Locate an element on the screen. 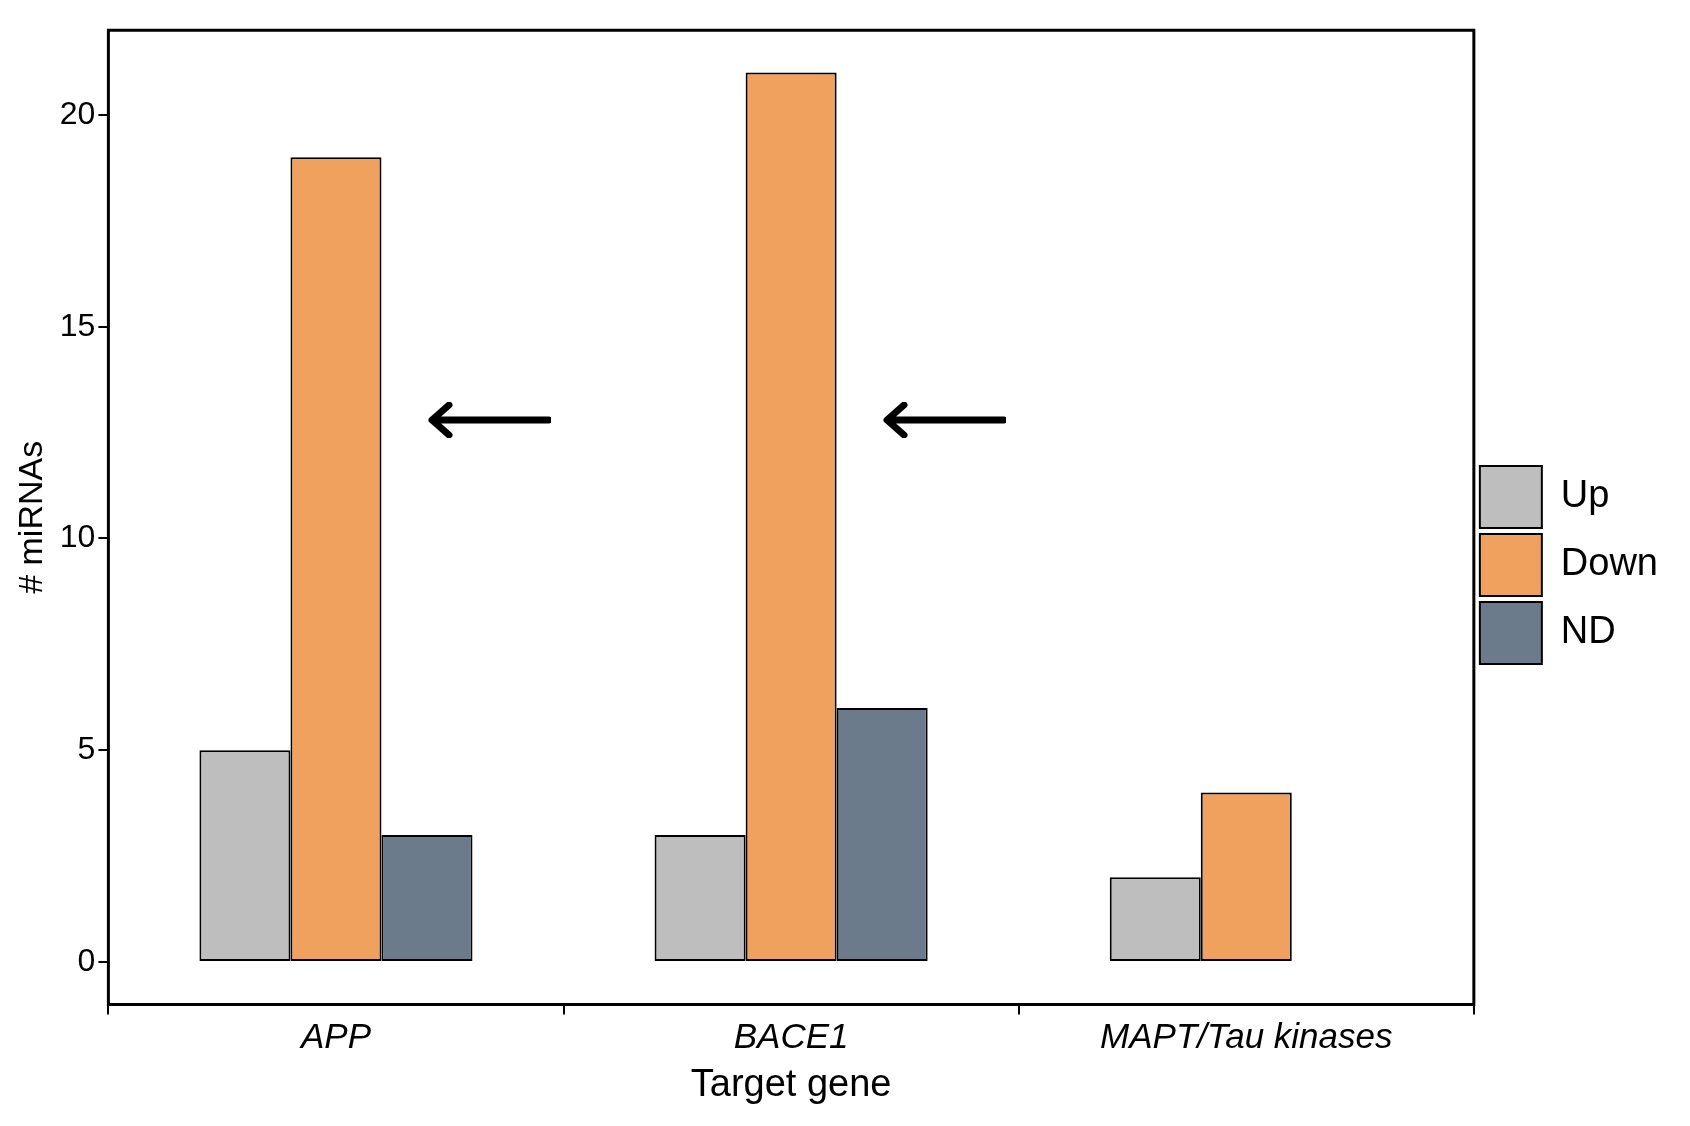 The width and height of the screenshot is (1690, 1126). legend-label: Up is located at coordinates (1585, 494).